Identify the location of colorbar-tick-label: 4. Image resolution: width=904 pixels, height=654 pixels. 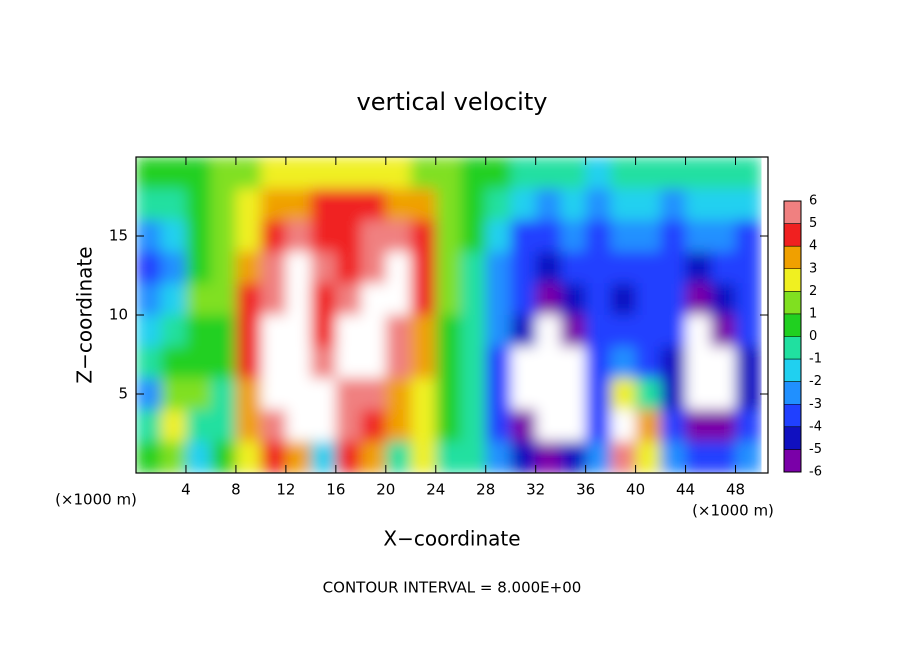
(813, 246).